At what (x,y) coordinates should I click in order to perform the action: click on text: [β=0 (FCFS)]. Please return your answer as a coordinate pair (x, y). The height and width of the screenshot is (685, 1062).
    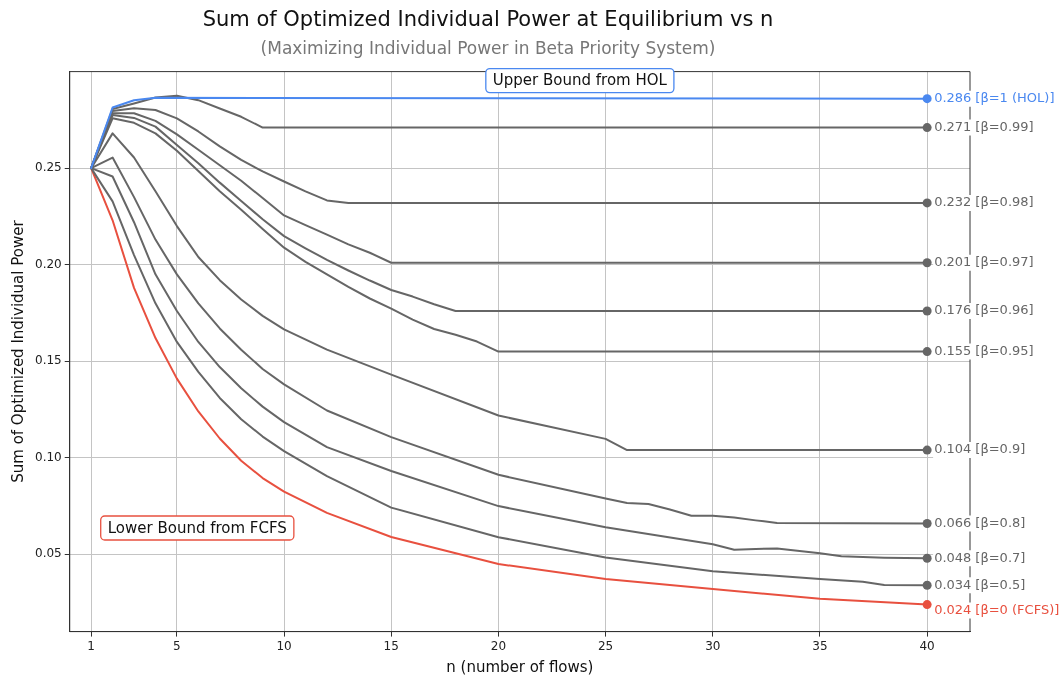
    Looking at the image, I should click on (1017, 609).